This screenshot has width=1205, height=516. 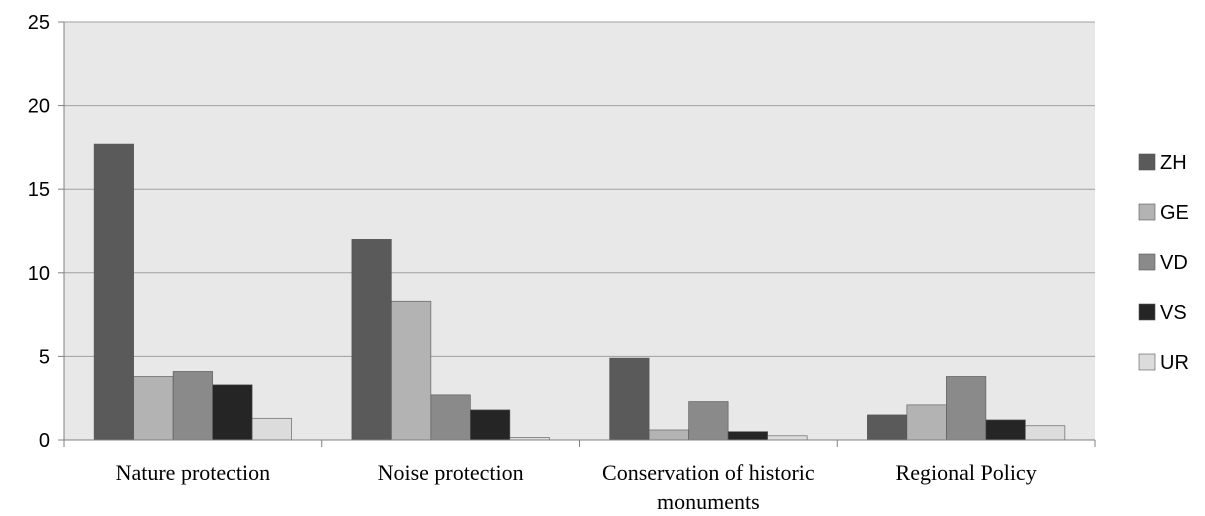 What do you see at coordinates (1174, 263) in the screenshot?
I see `legend-label-vd: VD` at bounding box center [1174, 263].